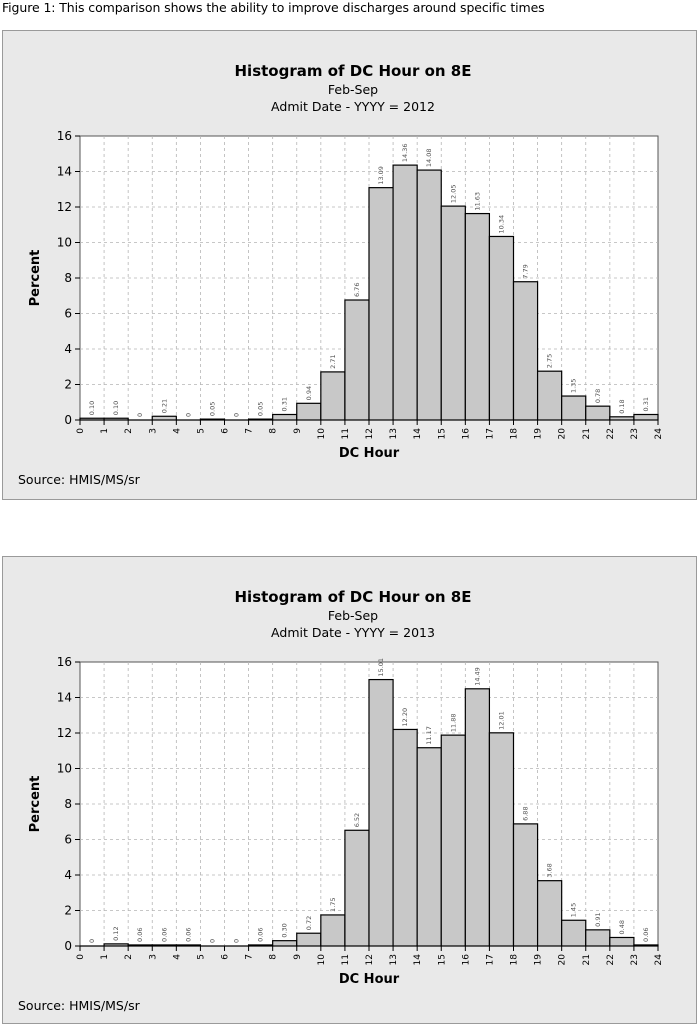 This screenshot has height=1027, width=700. Describe the element at coordinates (68, 278) in the screenshot. I see `y-tick-label: 8` at that location.